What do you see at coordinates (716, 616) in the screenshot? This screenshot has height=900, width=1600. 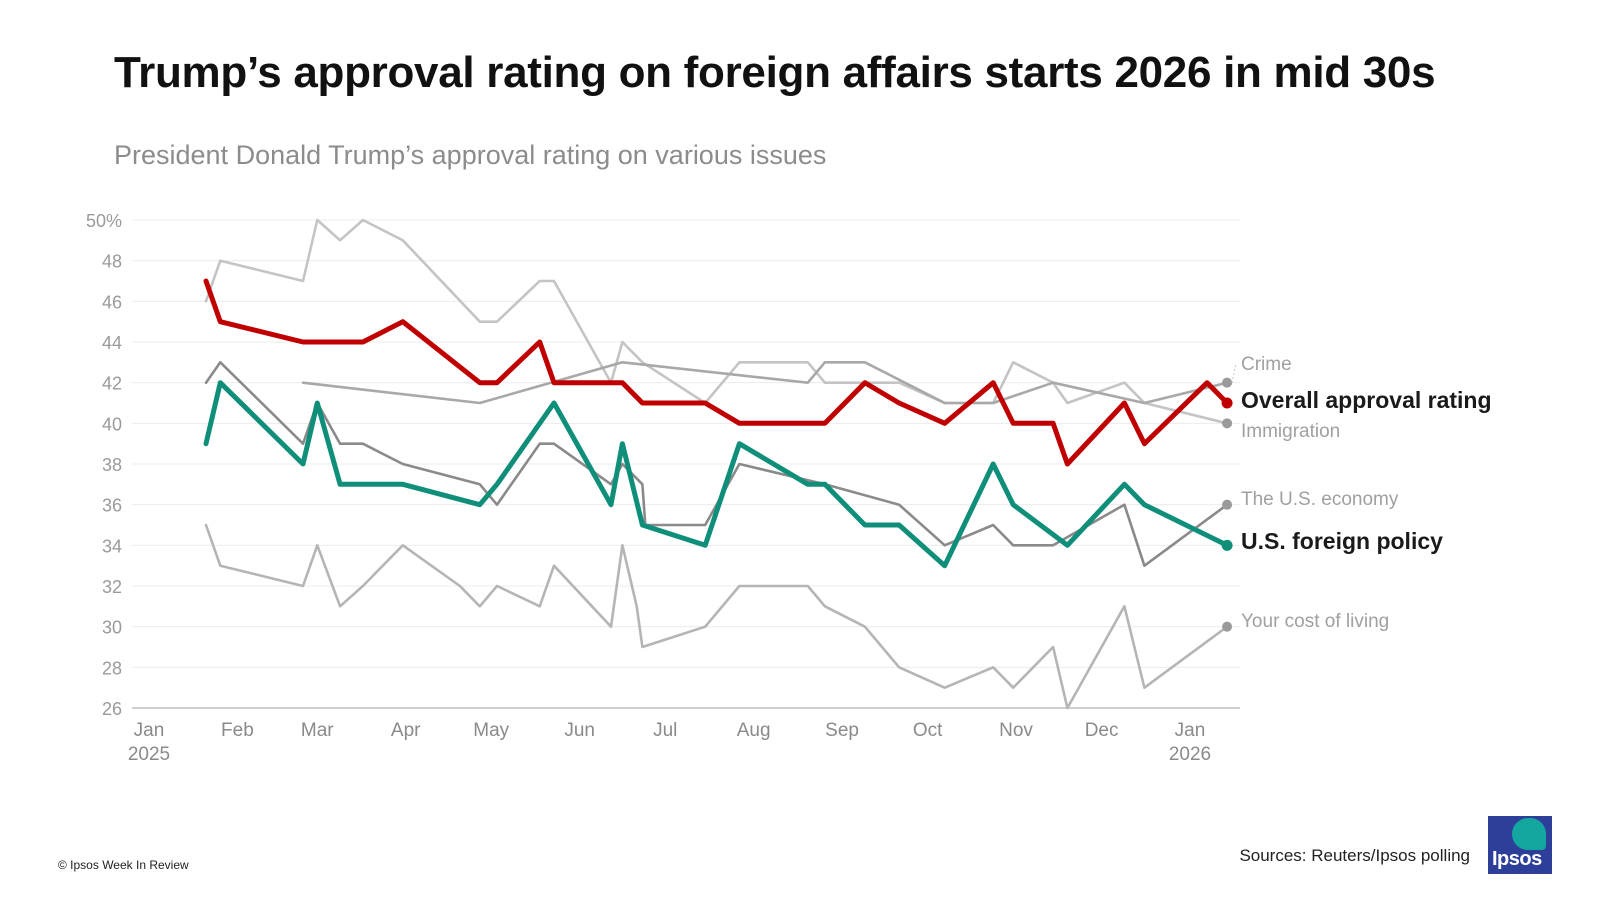 I see `series-line-your-cost-of-living` at bounding box center [716, 616].